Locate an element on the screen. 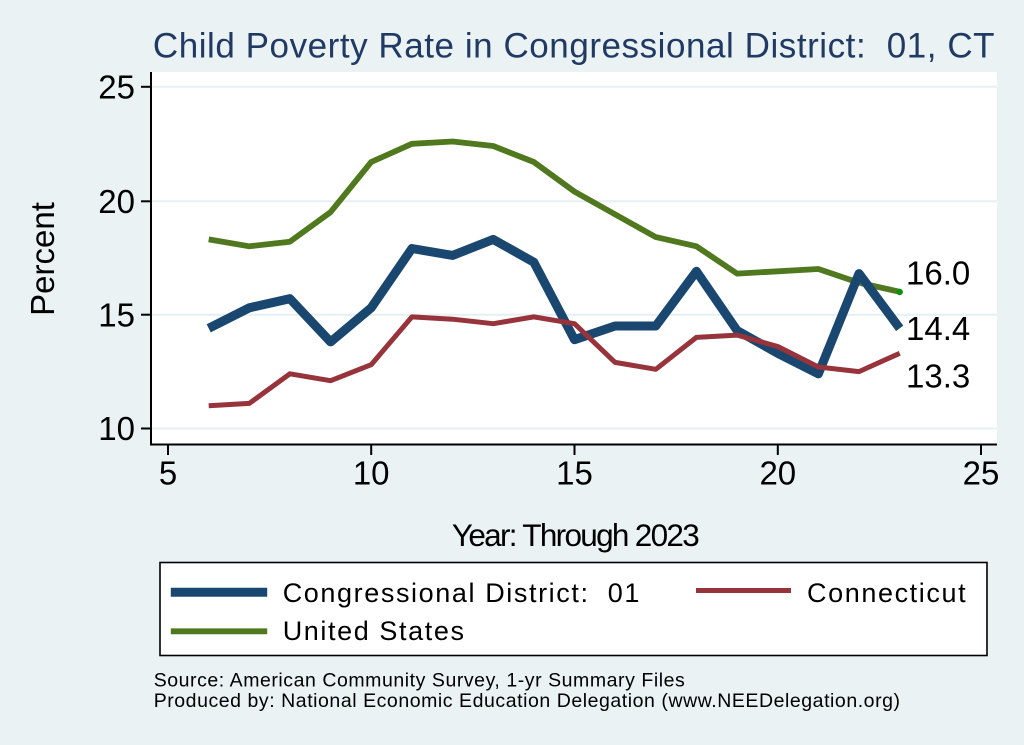 The width and height of the screenshot is (1024, 745). svg-text: 14.4 is located at coordinates (938, 328).